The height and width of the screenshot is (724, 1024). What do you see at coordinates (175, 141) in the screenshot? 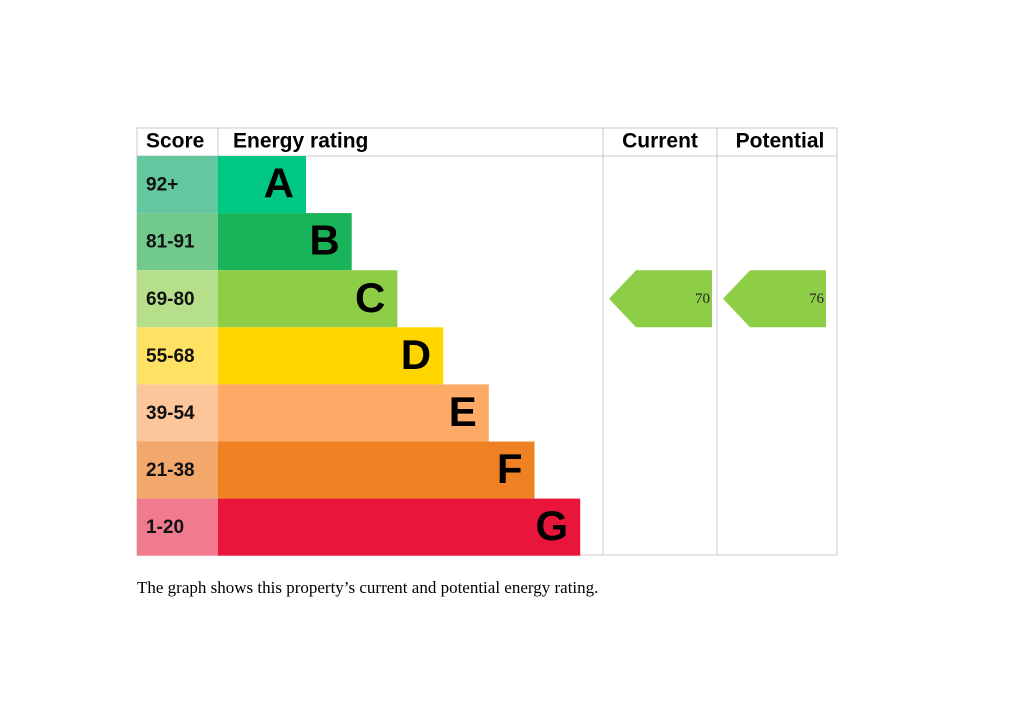
I see `header-score: Score` at bounding box center [175, 141].